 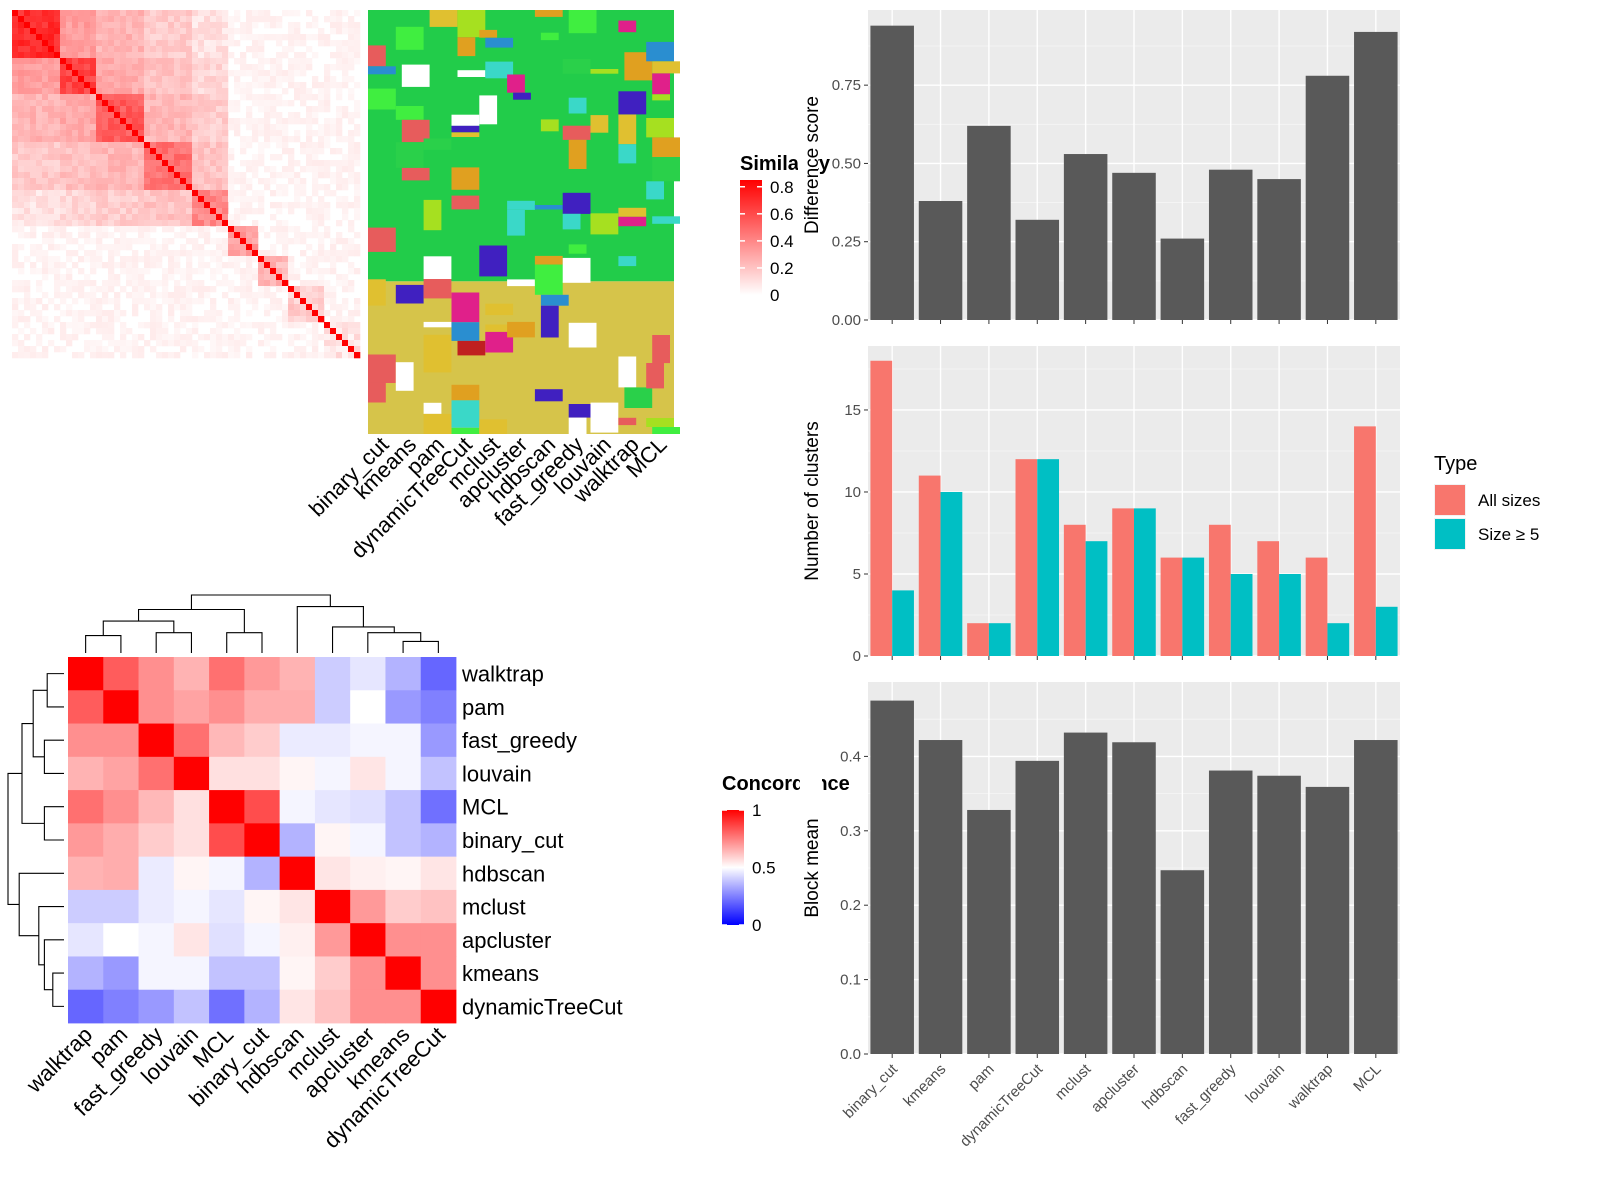 I want to click on x-tick-label-kmeans: kmeans, so click(x=924, y=1085).